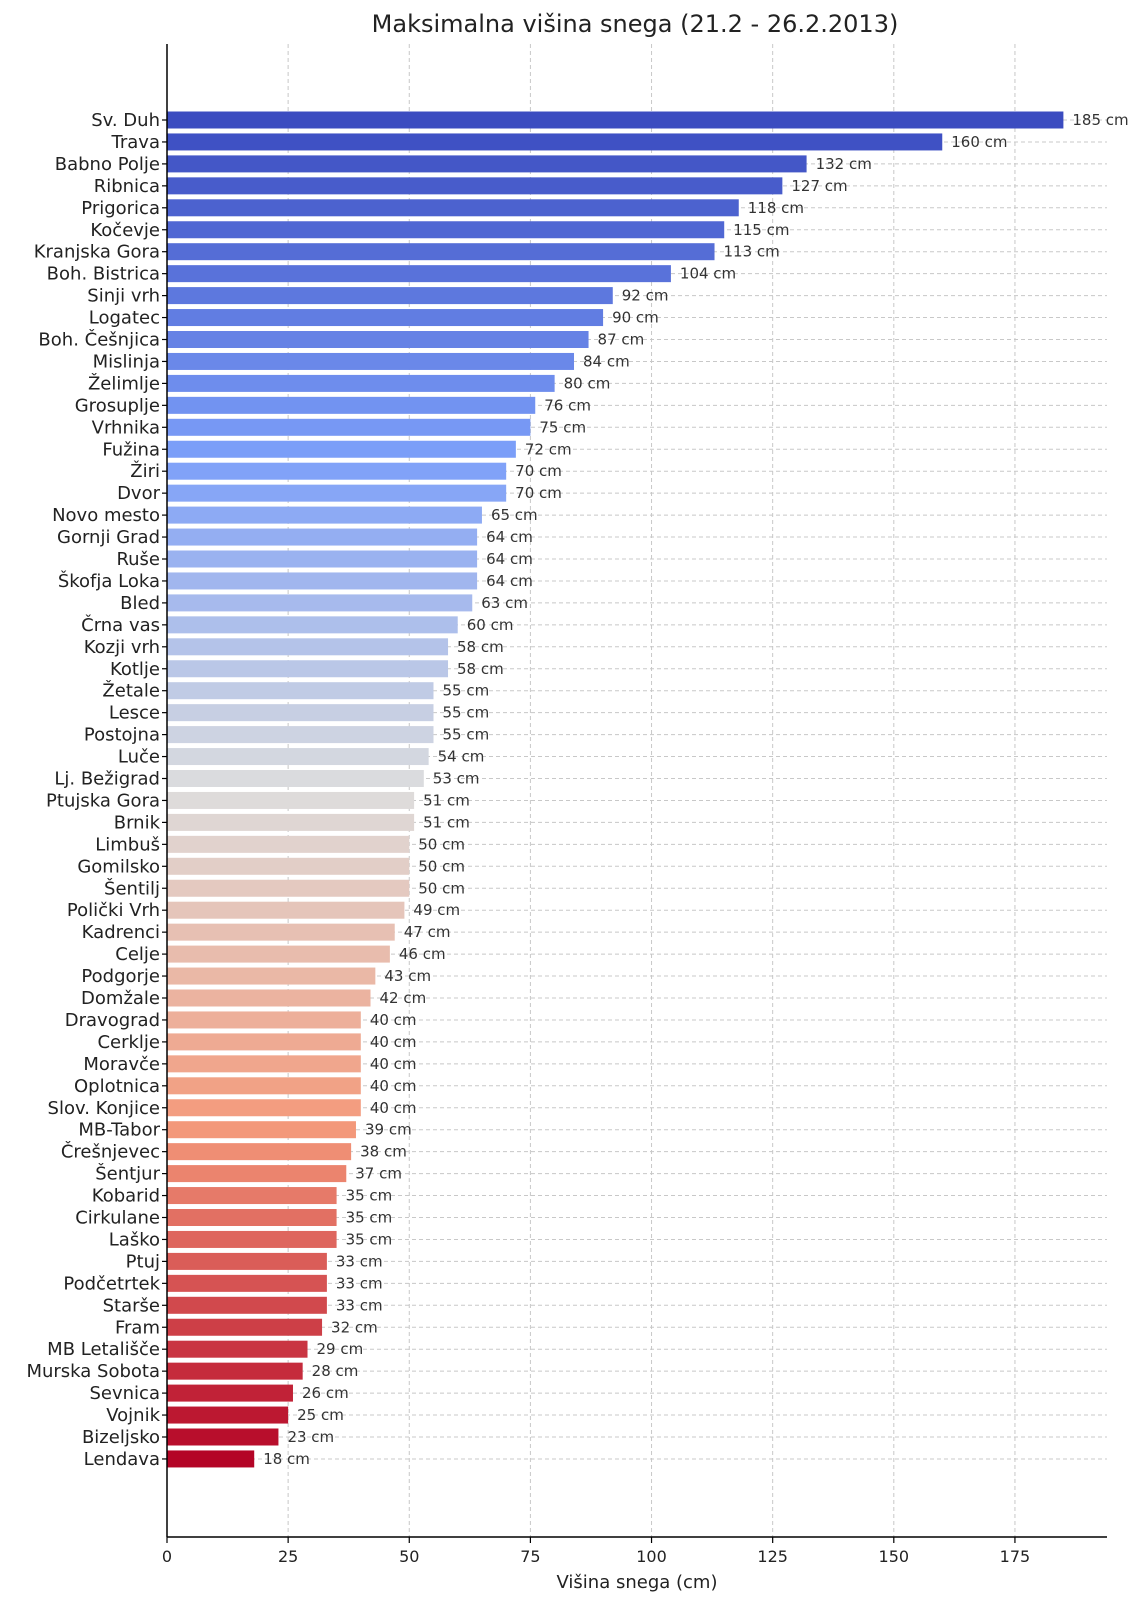 Image resolution: width=1145 pixels, height=1600 pixels. What do you see at coordinates (378, 1174) in the screenshot?
I see `value-label: 37 cm` at bounding box center [378, 1174].